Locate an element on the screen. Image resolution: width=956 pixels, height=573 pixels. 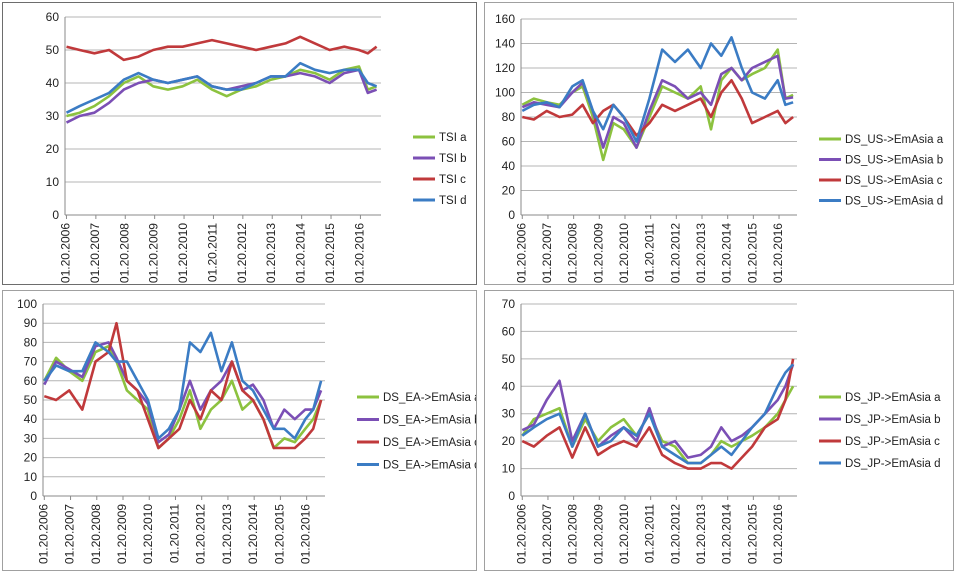
y-tick-label: 80 is located at coordinates (509, 117).